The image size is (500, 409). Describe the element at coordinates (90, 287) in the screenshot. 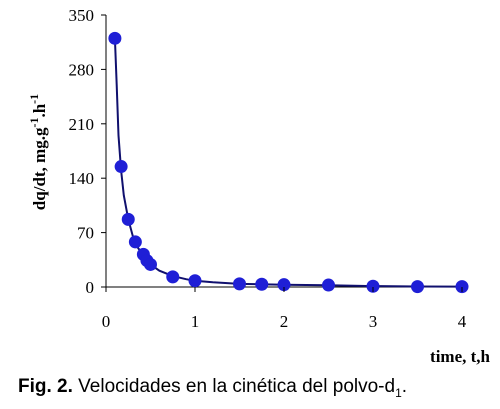

I see `y-tick-label: 0` at that location.